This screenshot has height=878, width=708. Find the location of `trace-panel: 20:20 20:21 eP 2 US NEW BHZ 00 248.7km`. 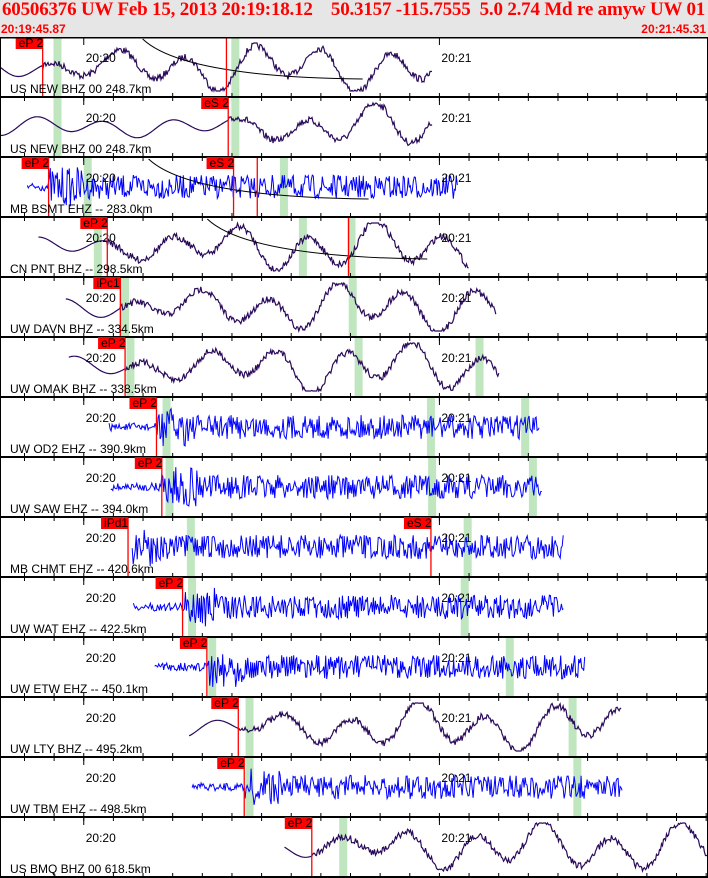

trace-panel: 20:20 20:21 eP 2 US NEW BHZ 00 248.7km is located at coordinates (354, 69).